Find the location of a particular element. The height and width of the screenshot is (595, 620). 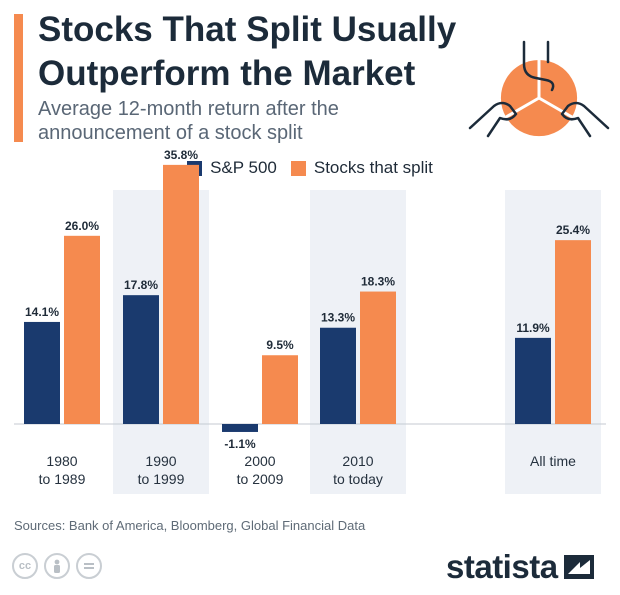

data-label-split-2: 9.5% is located at coordinates (280, 345).